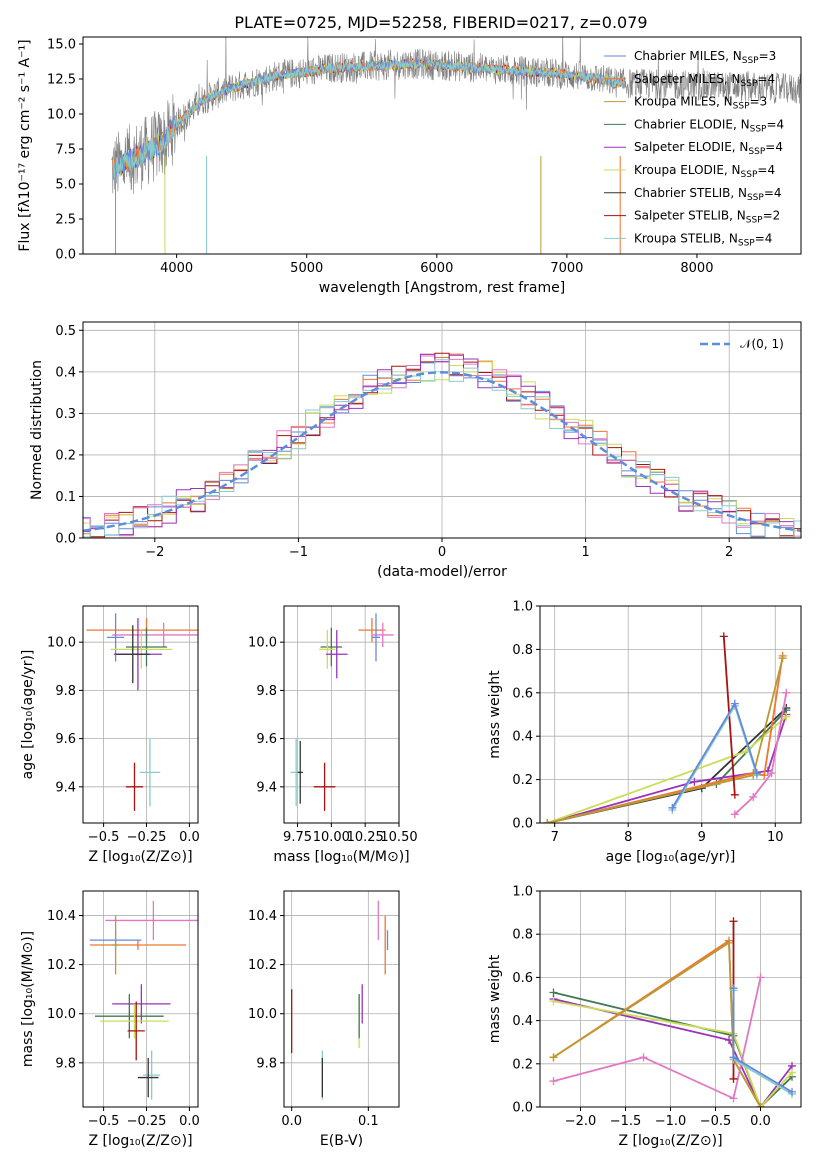 Image resolution: width=819 pixels, height=1170 pixels. What do you see at coordinates (368, 118) in the screenshot?
I see `model-spectrum-line` at bounding box center [368, 118].